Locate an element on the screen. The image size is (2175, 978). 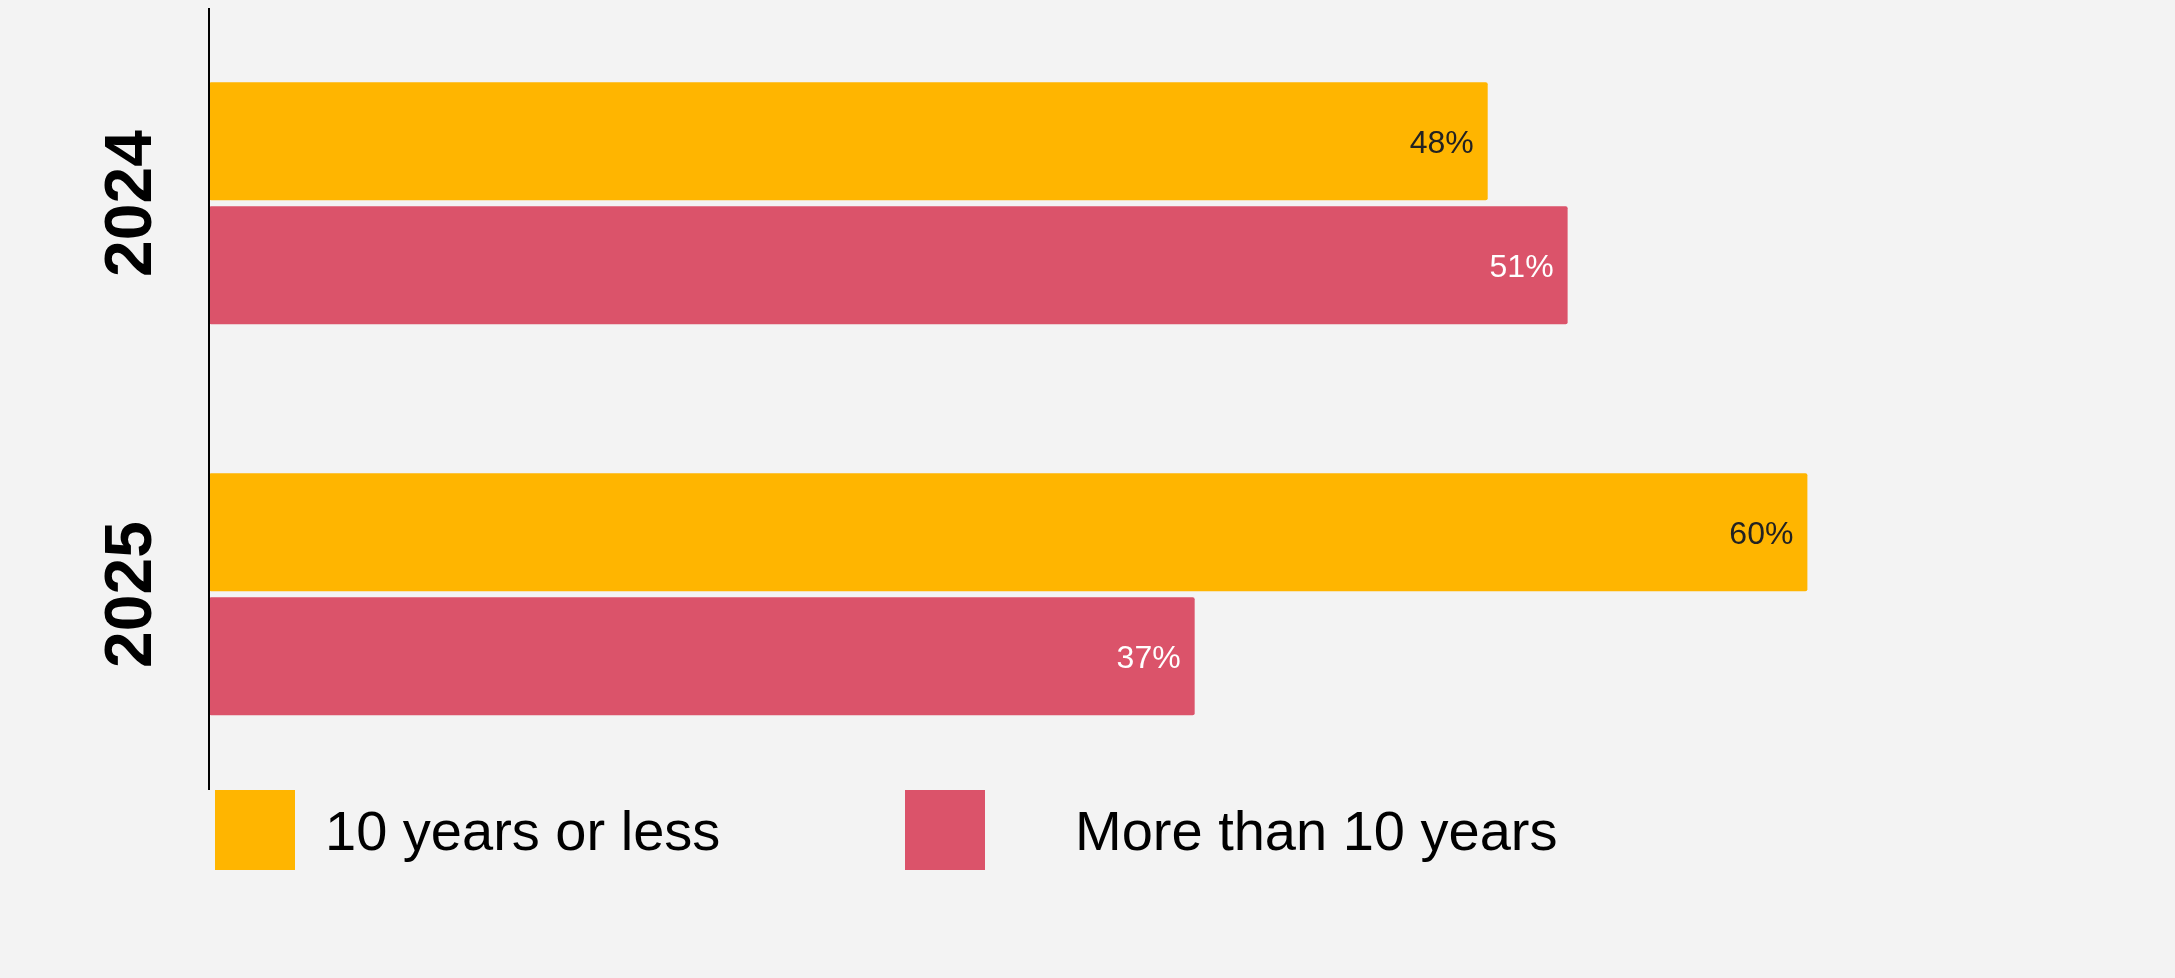
data-label: 37% is located at coordinates (1148, 656).